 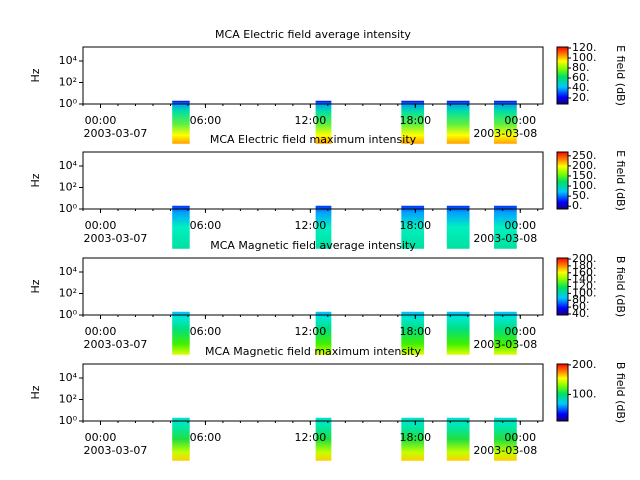 I want to click on panel-title: MCA Electric field average intensity, so click(x=313, y=34).